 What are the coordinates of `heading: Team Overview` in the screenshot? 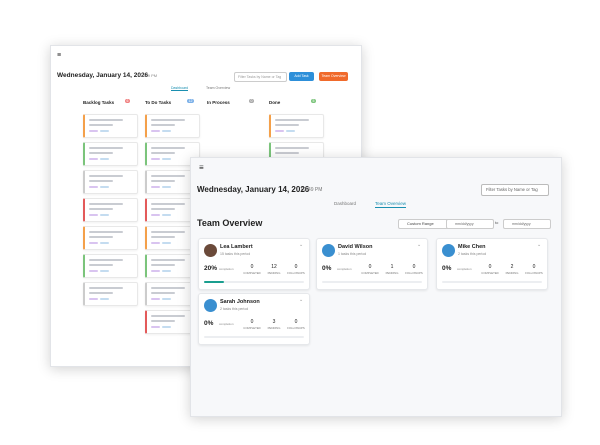 It's located at (230, 223).